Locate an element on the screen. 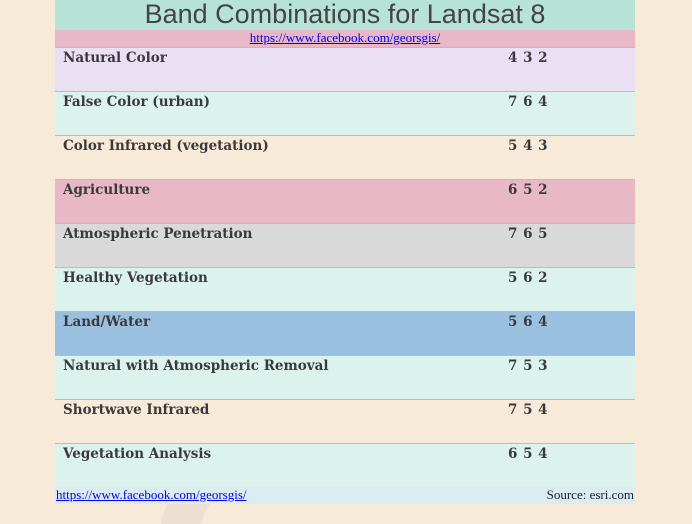  combination-name: Shortwave Infrared is located at coordinates (136, 410).